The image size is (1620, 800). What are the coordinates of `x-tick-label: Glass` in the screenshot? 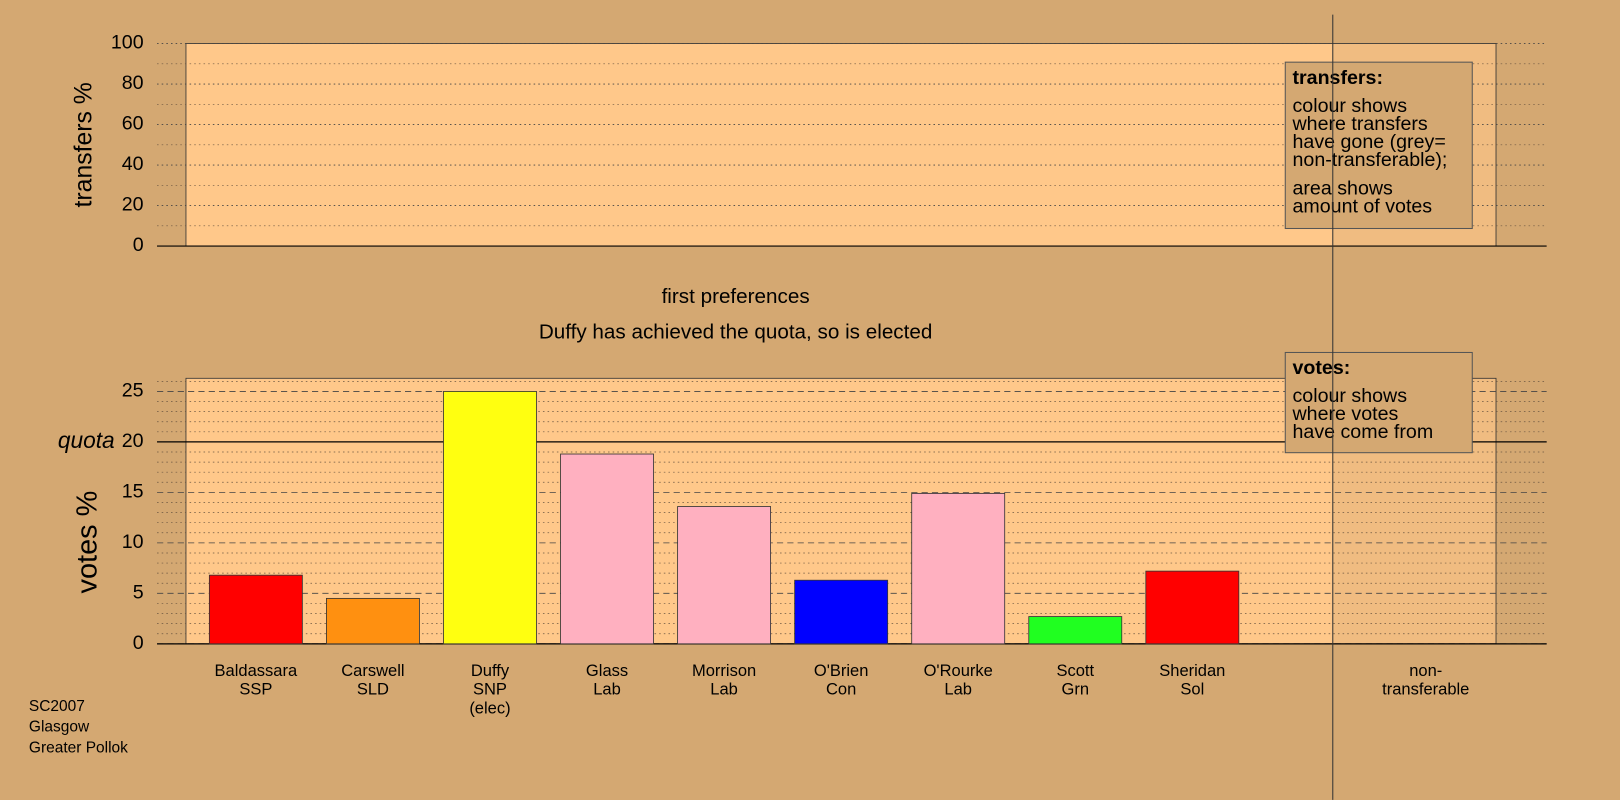 It's located at (607, 670).